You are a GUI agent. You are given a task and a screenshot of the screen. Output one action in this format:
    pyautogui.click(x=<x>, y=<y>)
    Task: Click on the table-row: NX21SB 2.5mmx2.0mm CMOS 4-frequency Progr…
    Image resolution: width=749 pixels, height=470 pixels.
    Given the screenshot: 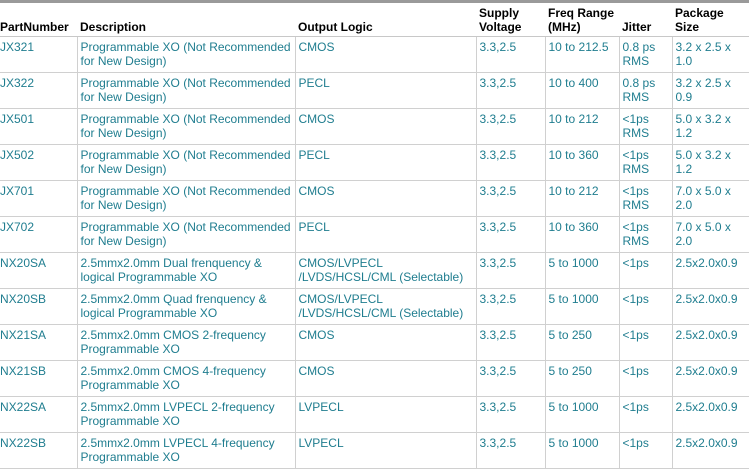 What is the action you would take?
    pyautogui.click(x=374, y=378)
    